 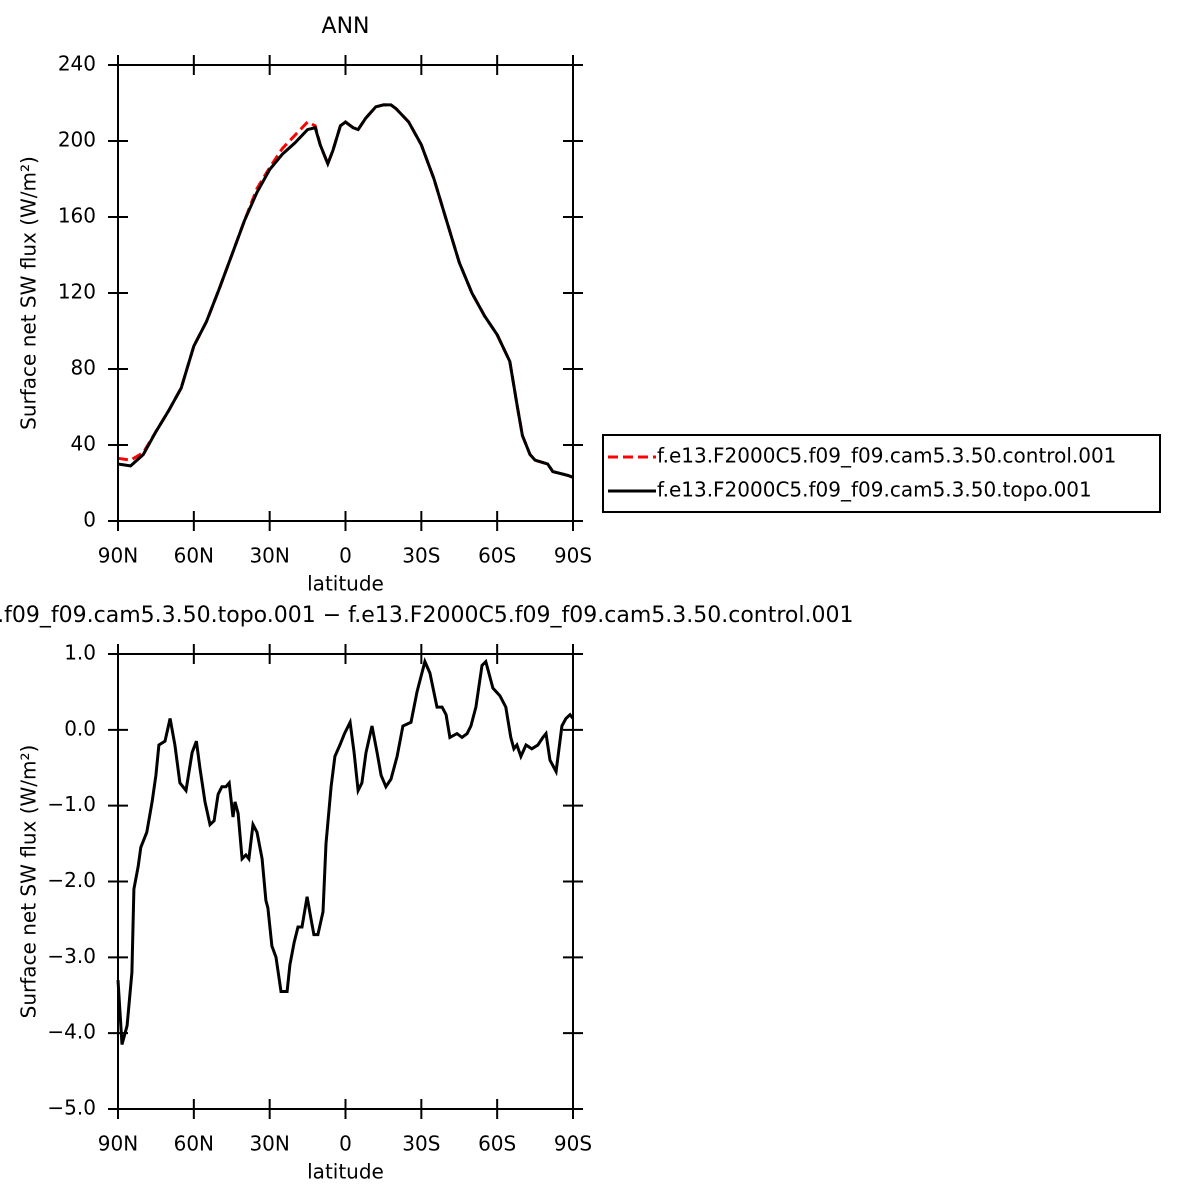 I want to click on y-tick-label: −2.0, so click(x=71, y=880).